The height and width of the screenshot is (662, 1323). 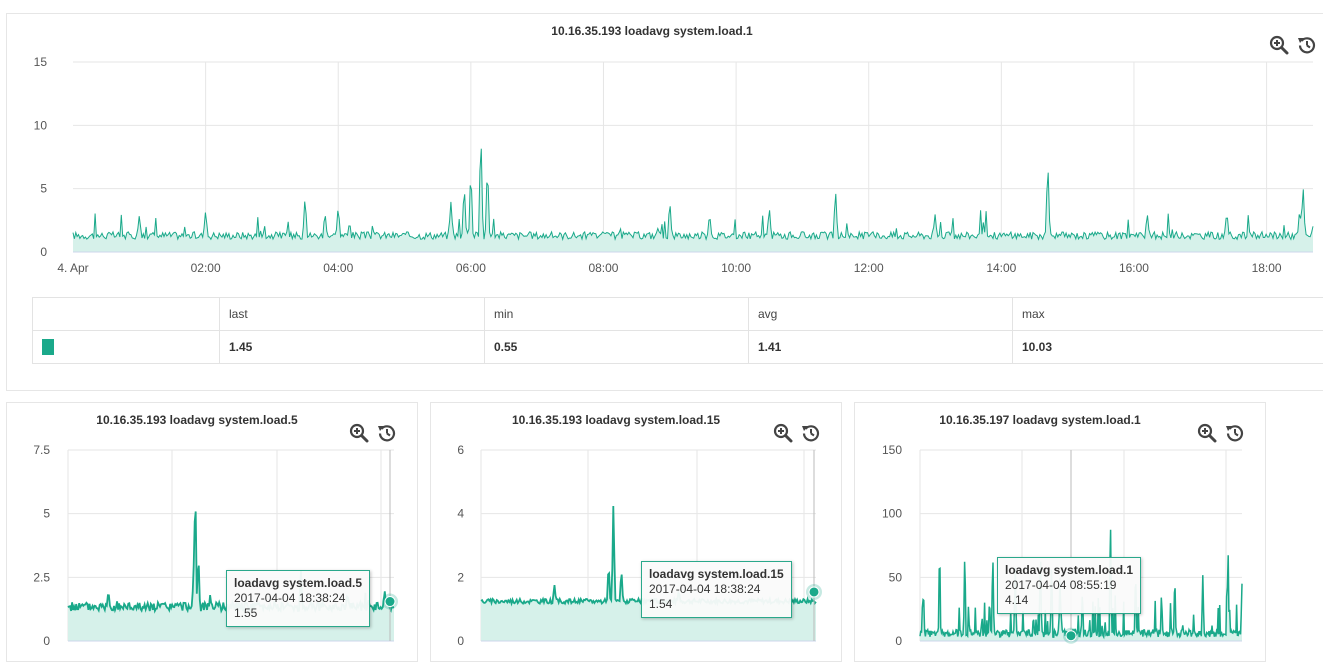 What do you see at coordinates (41, 450) in the screenshot?
I see `y-tick-label: 7.5` at bounding box center [41, 450].